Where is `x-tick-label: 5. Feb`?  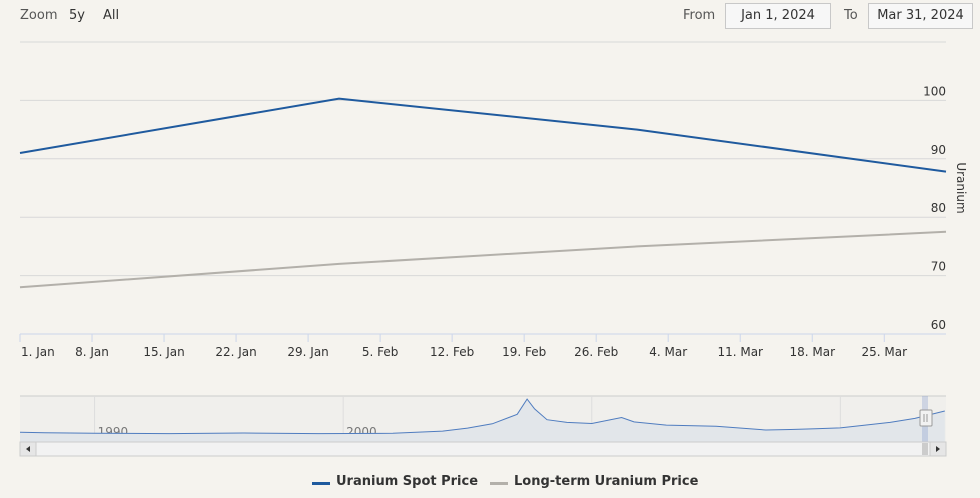
x-tick-label: 5. Feb is located at coordinates (380, 352).